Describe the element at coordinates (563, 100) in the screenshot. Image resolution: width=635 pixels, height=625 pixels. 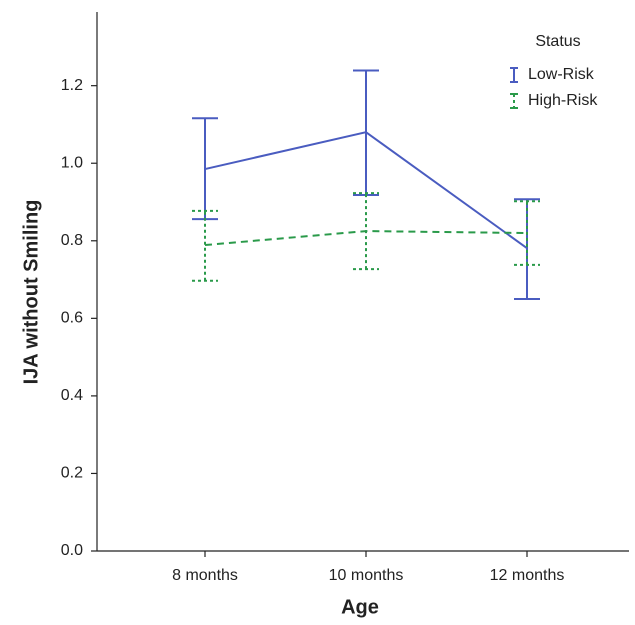
I see `legend-label: High-Risk` at that location.